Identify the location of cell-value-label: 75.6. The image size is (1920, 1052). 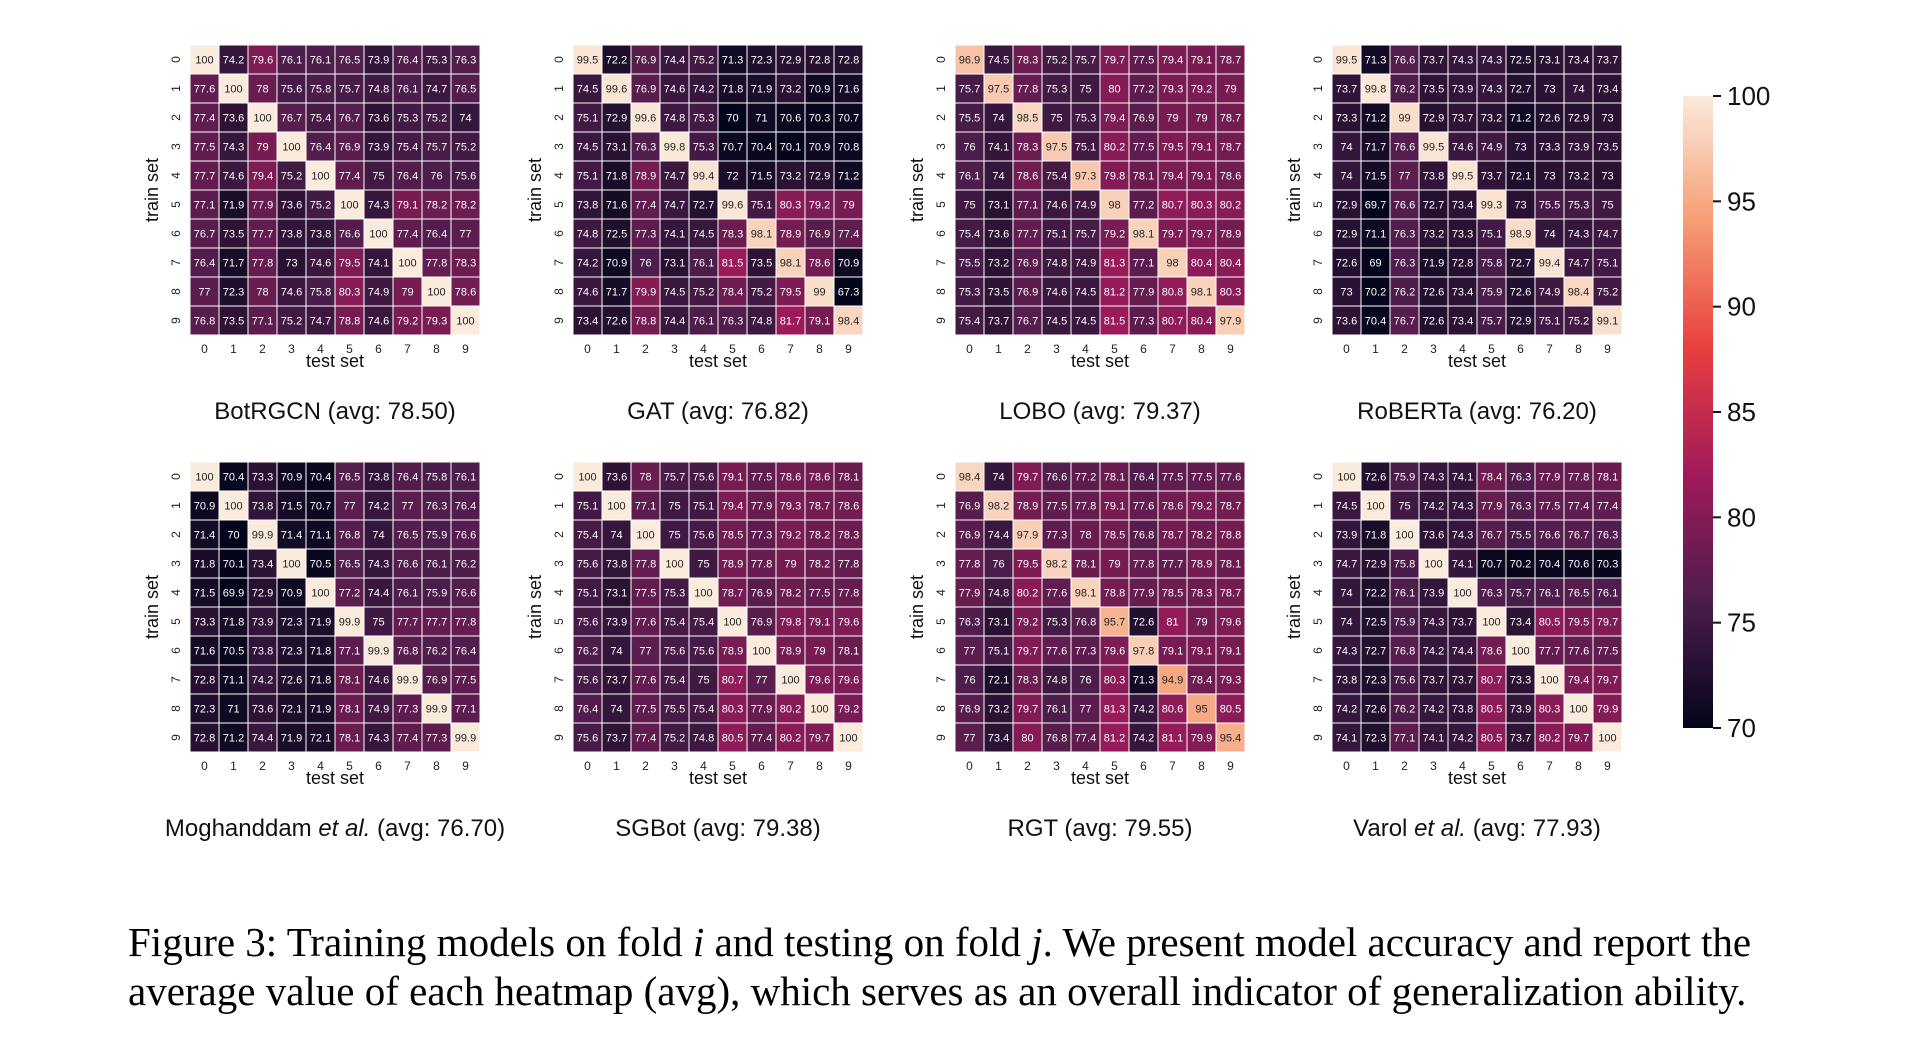
(703, 536).